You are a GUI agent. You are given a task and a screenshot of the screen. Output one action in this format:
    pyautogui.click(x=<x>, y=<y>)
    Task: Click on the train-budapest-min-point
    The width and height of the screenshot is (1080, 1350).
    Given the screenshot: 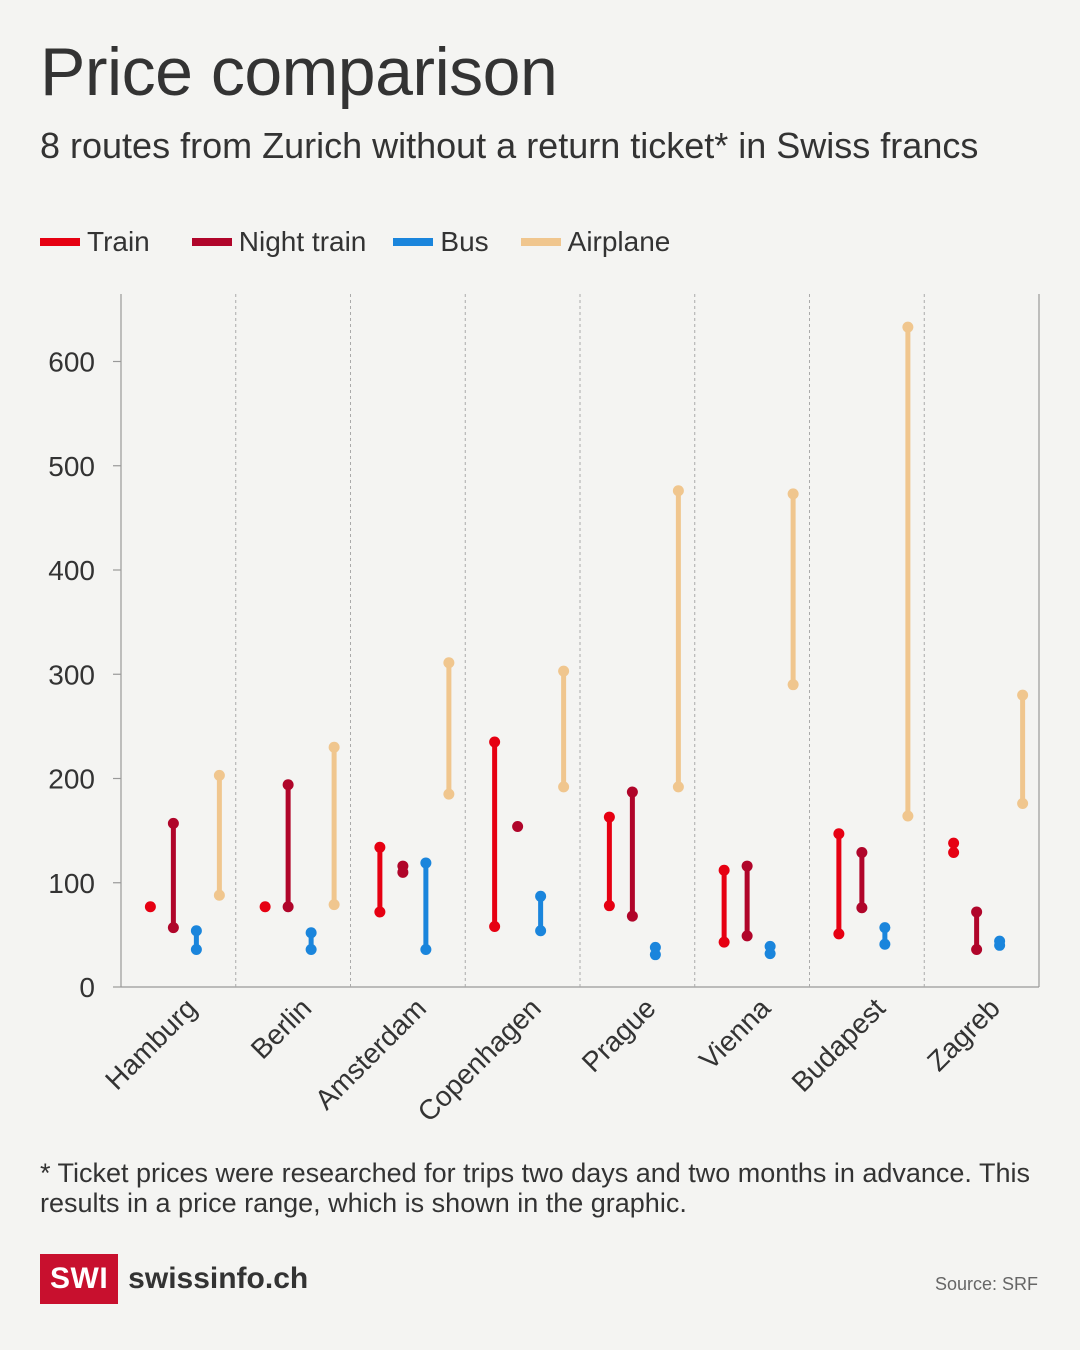 What is the action you would take?
    pyautogui.click(x=839, y=934)
    